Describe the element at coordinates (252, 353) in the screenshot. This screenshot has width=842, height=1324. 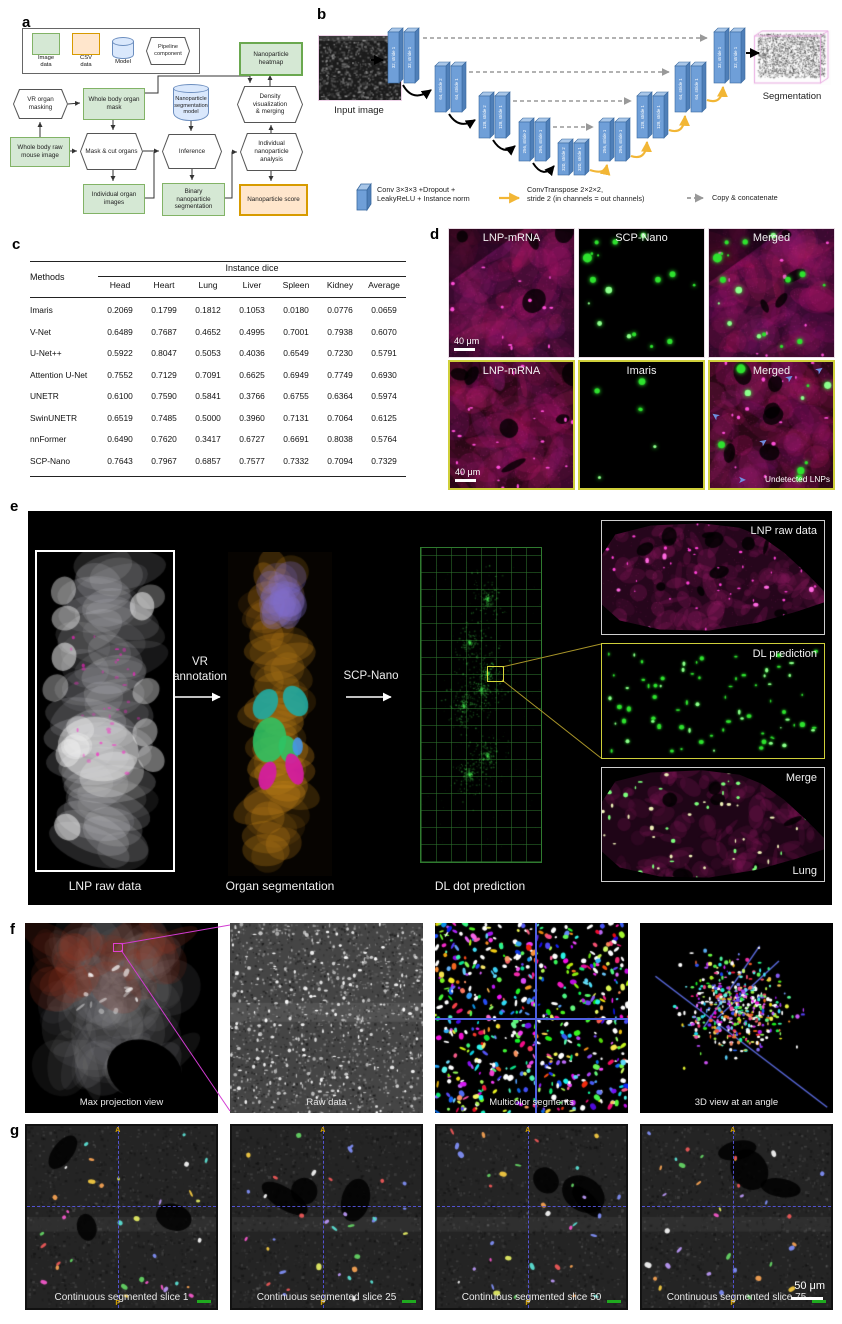
I see `table-value-cell: 0.4036` at that location.